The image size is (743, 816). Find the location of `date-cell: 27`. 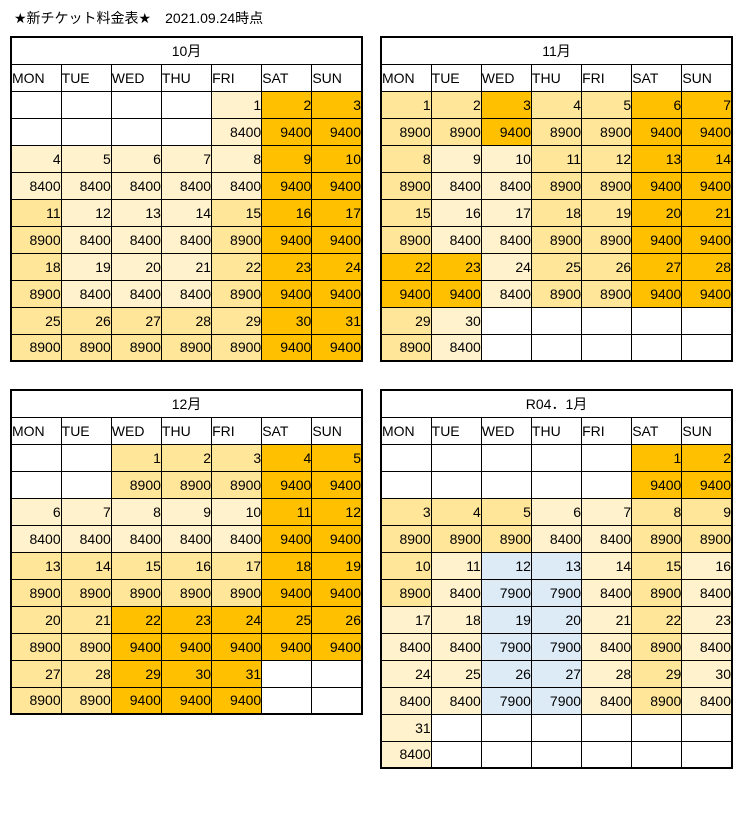

date-cell: 27 is located at coordinates (36, 673).